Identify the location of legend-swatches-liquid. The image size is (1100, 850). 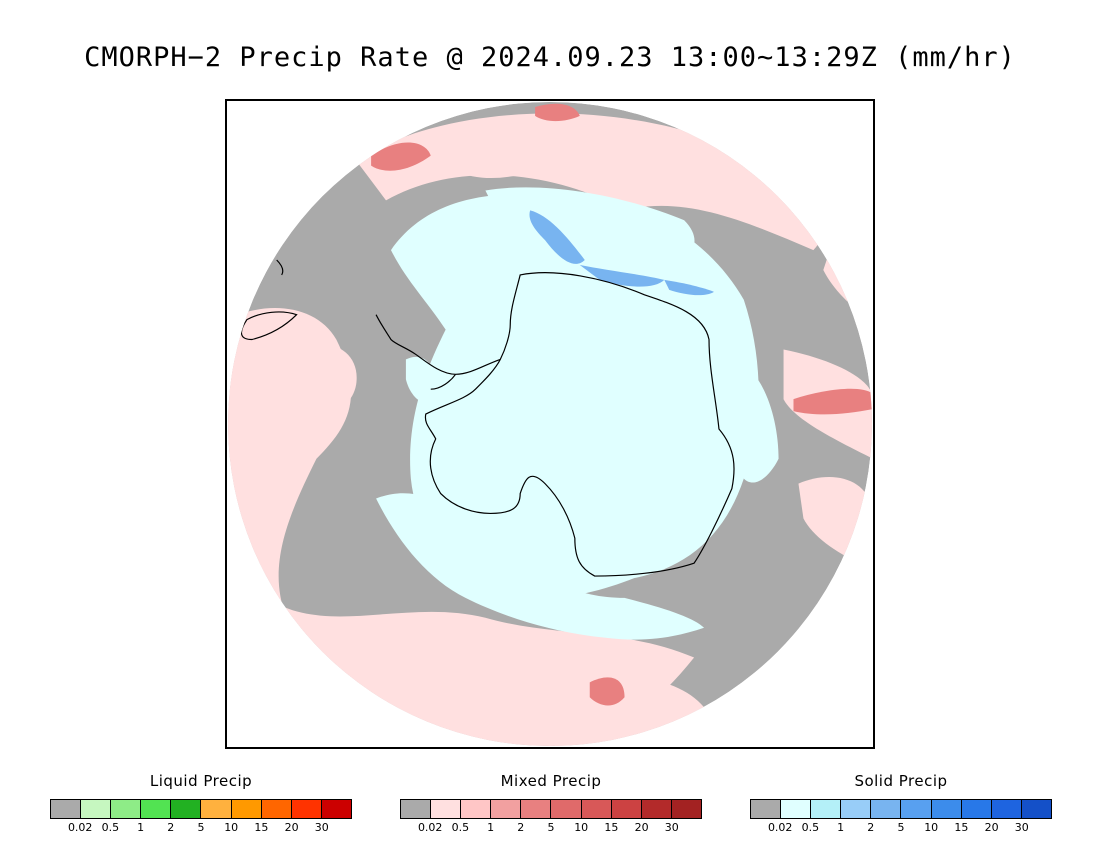
(201, 809).